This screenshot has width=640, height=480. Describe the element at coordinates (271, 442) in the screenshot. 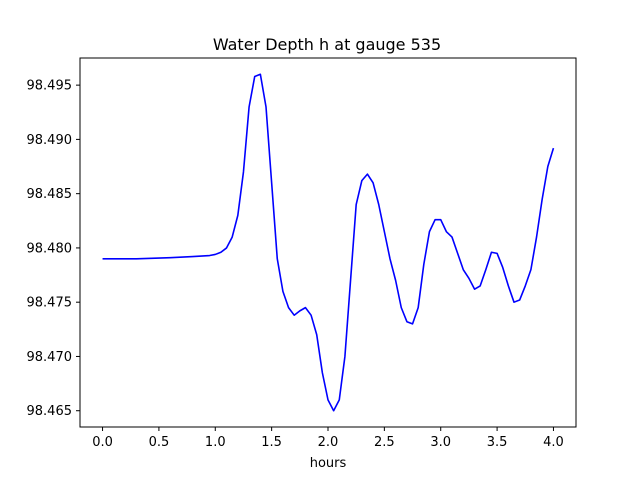

I see `x-tick-label: 1.5` at that location.